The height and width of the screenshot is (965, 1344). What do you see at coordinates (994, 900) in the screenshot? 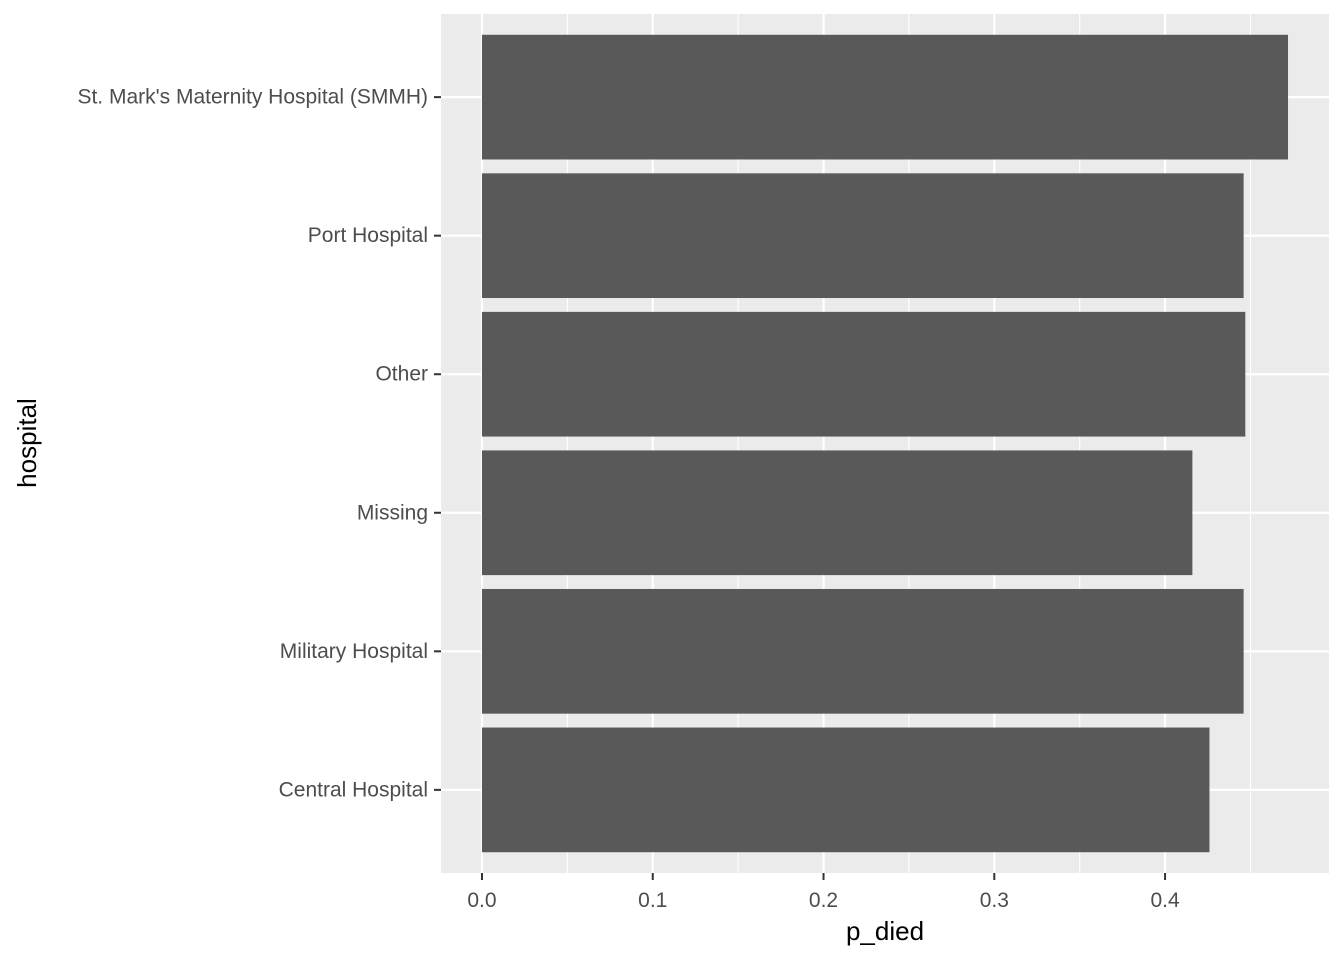
I see `x-tick-label: 0.3` at bounding box center [994, 900].